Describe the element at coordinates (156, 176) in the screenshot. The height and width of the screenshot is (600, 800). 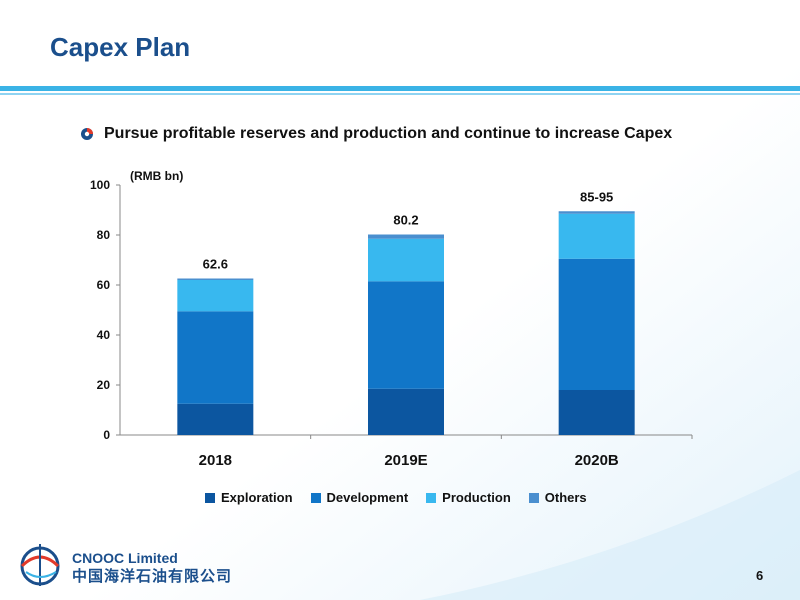
I see `y-axis-unit-label: (RMB bn)` at that location.